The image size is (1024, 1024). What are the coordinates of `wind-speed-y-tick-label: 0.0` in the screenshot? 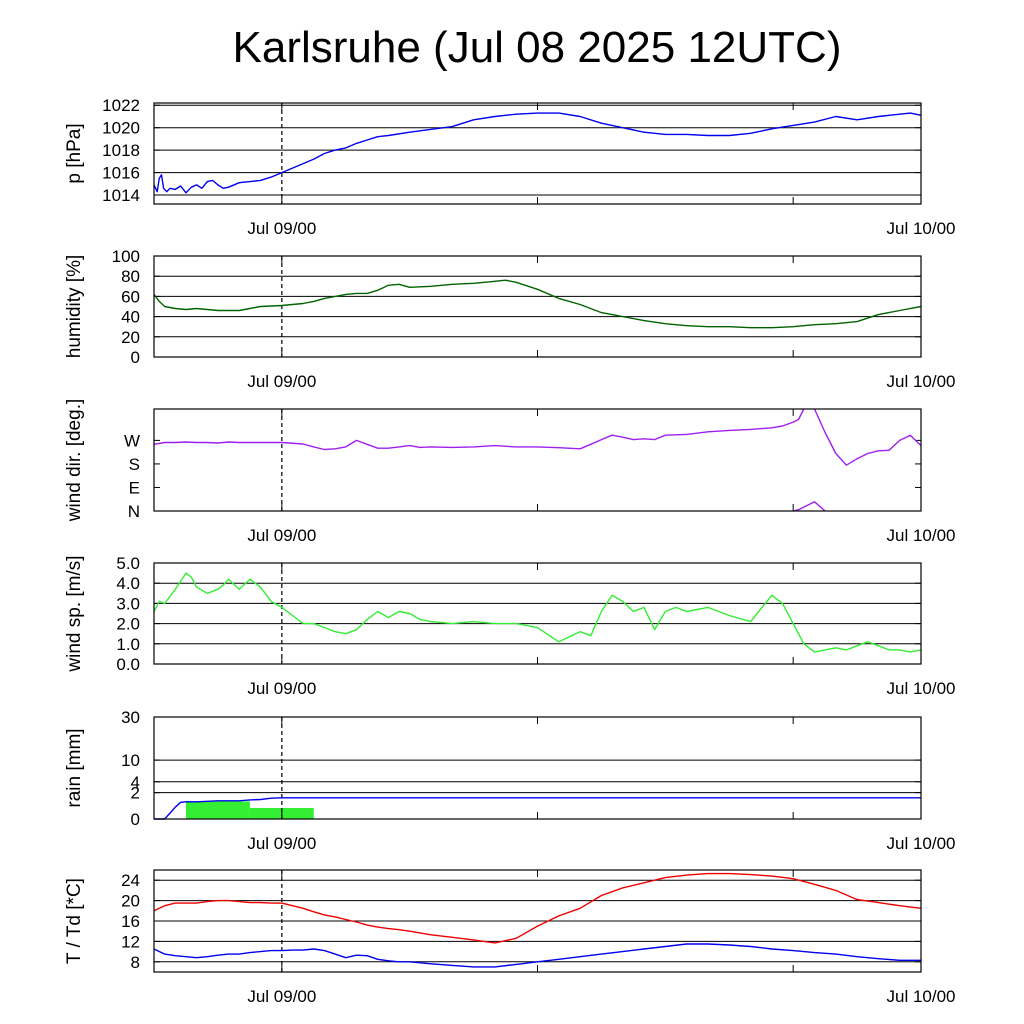 It's located at (128, 664).